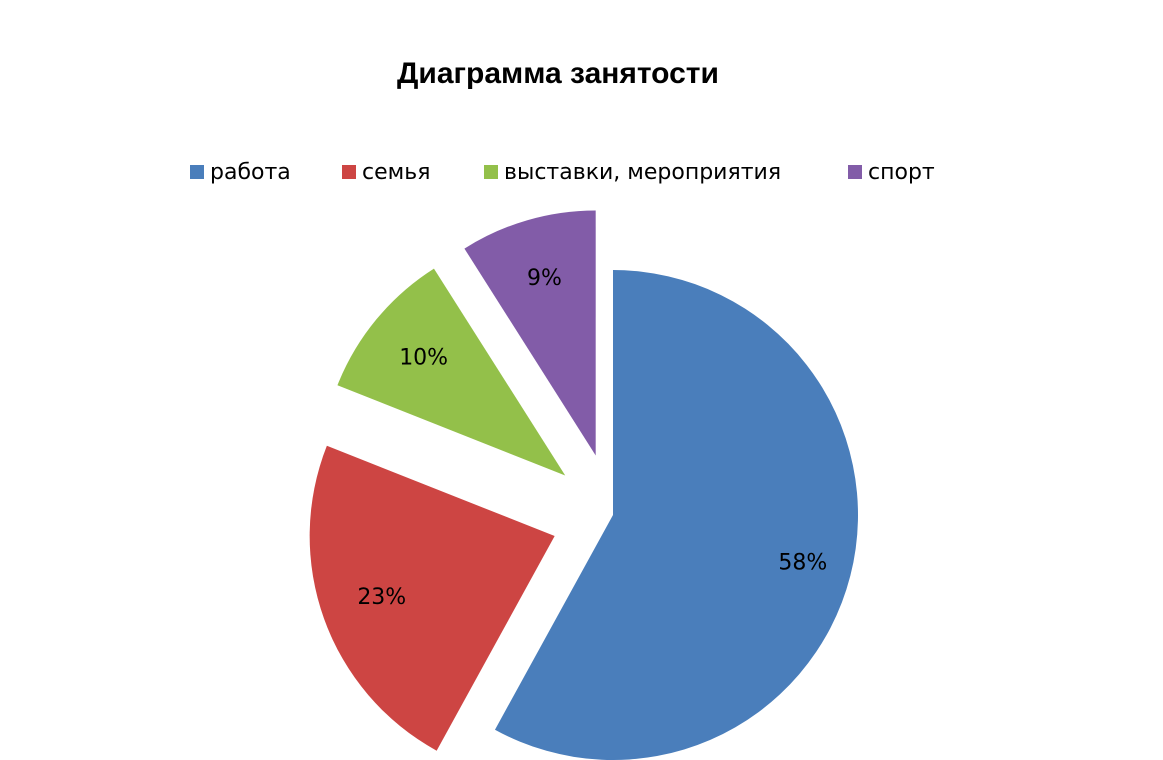  Describe the element at coordinates (396, 172) in the screenshot. I see `legend-label: семья` at that location.